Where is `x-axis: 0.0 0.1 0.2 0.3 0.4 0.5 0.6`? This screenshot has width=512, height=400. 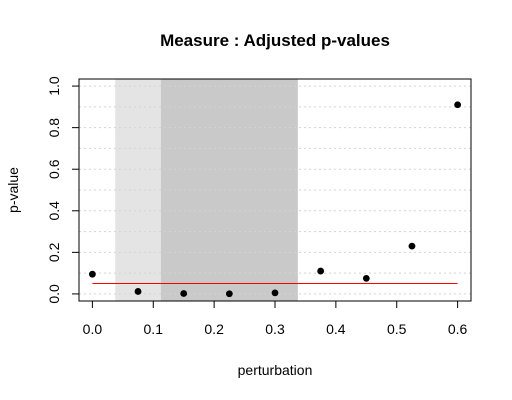 x-axis: 0.0 0.1 0.2 0.3 0.4 0.5 0.6 is located at coordinates (275, 318).